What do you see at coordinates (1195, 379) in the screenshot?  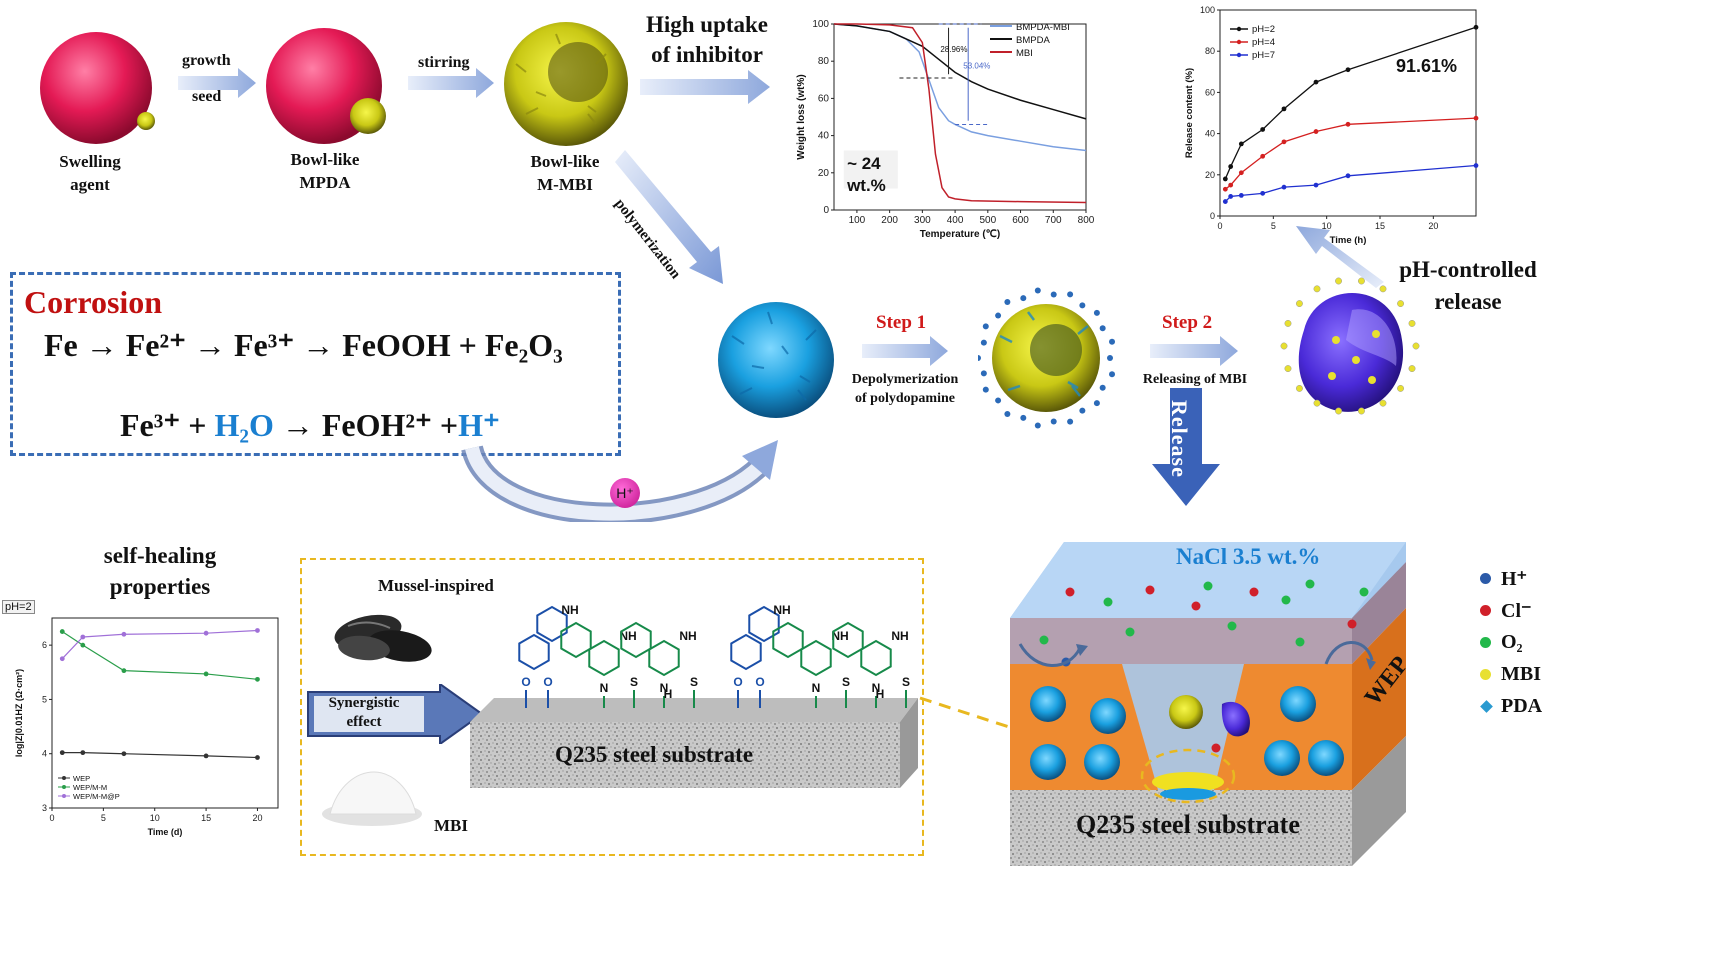 I see `step2-description: Releasing of MBI` at bounding box center [1195, 379].